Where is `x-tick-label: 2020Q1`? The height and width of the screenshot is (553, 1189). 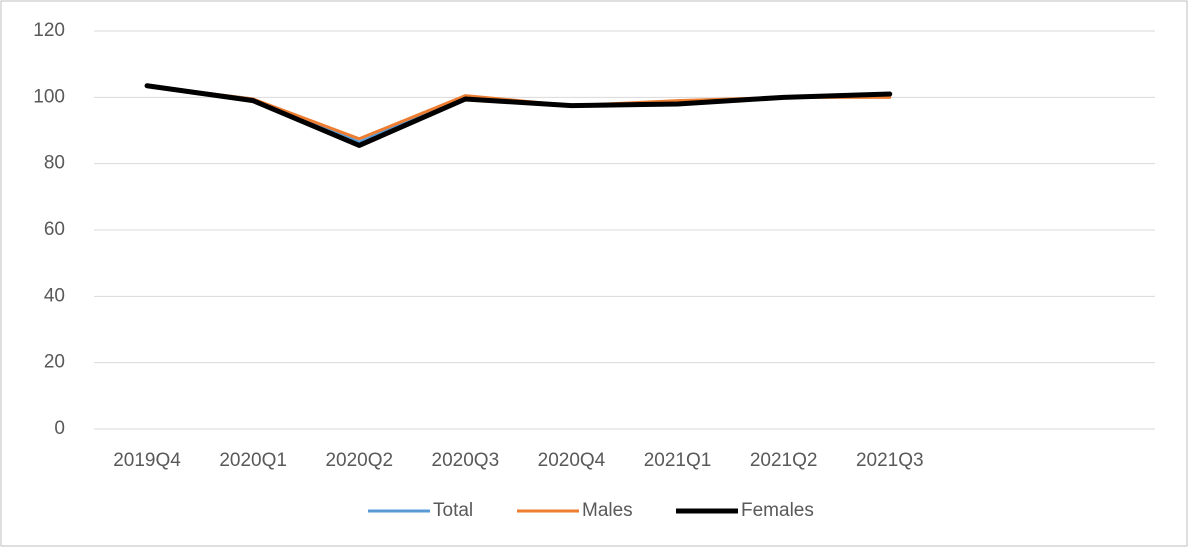 x-tick-label: 2020Q1 is located at coordinates (253, 460).